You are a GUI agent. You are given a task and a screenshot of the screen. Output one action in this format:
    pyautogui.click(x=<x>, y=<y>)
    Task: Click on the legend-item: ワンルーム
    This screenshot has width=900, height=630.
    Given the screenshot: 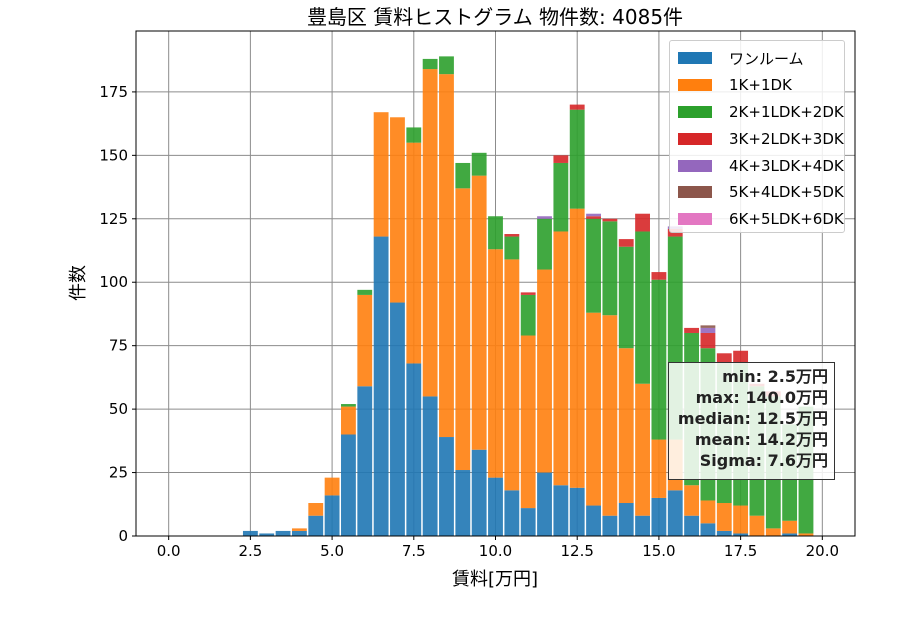 What is the action you would take?
    pyautogui.click(x=761, y=58)
    